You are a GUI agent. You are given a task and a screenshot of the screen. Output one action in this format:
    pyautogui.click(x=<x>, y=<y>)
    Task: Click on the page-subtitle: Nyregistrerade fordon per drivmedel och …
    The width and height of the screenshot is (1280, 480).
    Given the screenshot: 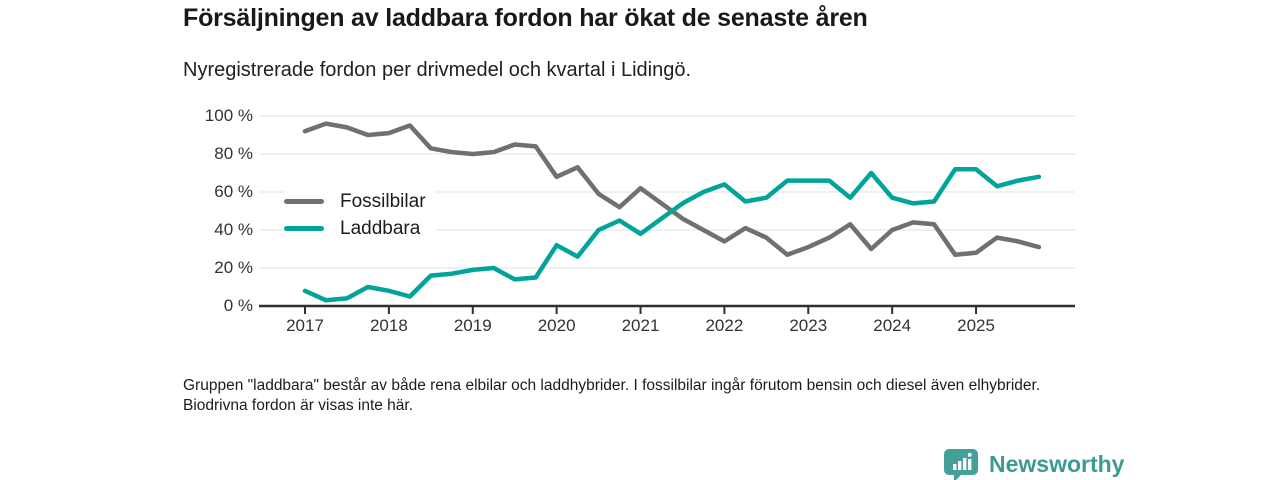 What is the action you would take?
    pyautogui.click(x=437, y=70)
    